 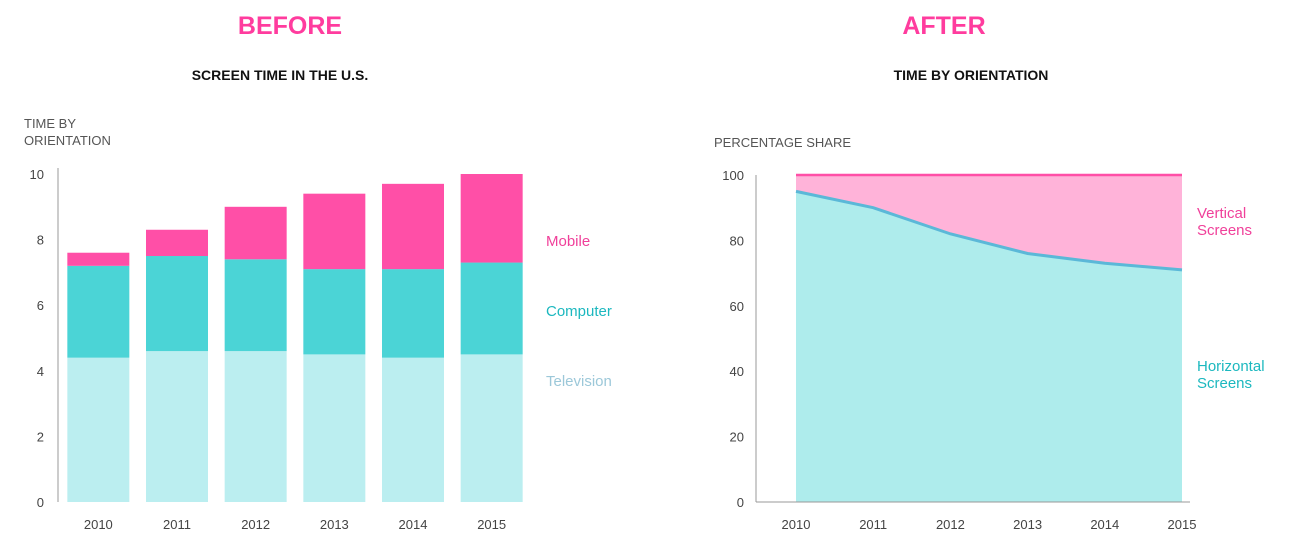 What do you see at coordinates (177, 524) in the screenshot?
I see `before-x-tick-label: 2011` at bounding box center [177, 524].